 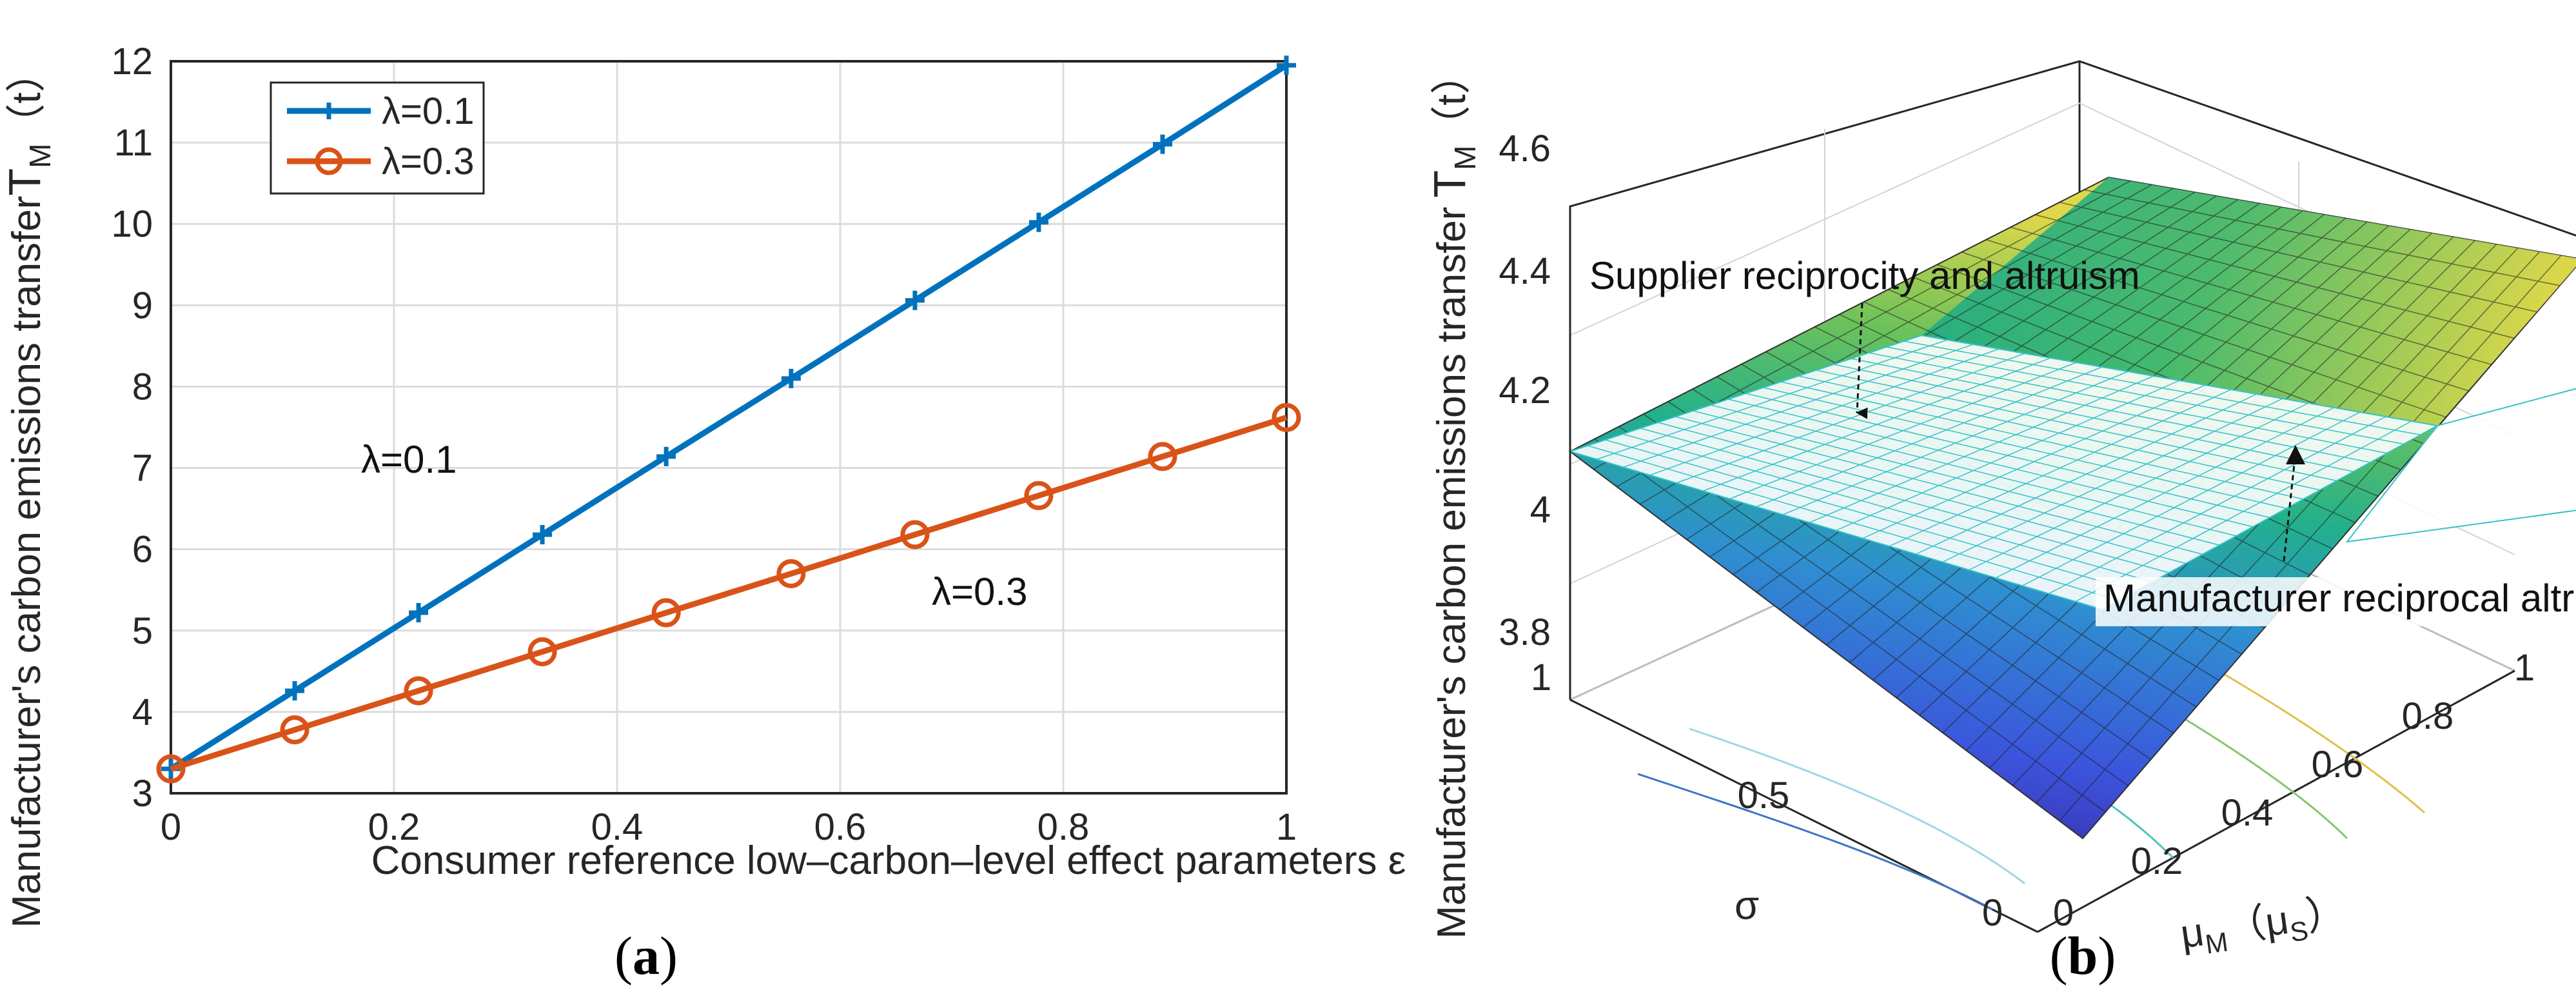 What do you see at coordinates (1525, 149) in the screenshot?
I see `z-tick-label: 4.6` at bounding box center [1525, 149].